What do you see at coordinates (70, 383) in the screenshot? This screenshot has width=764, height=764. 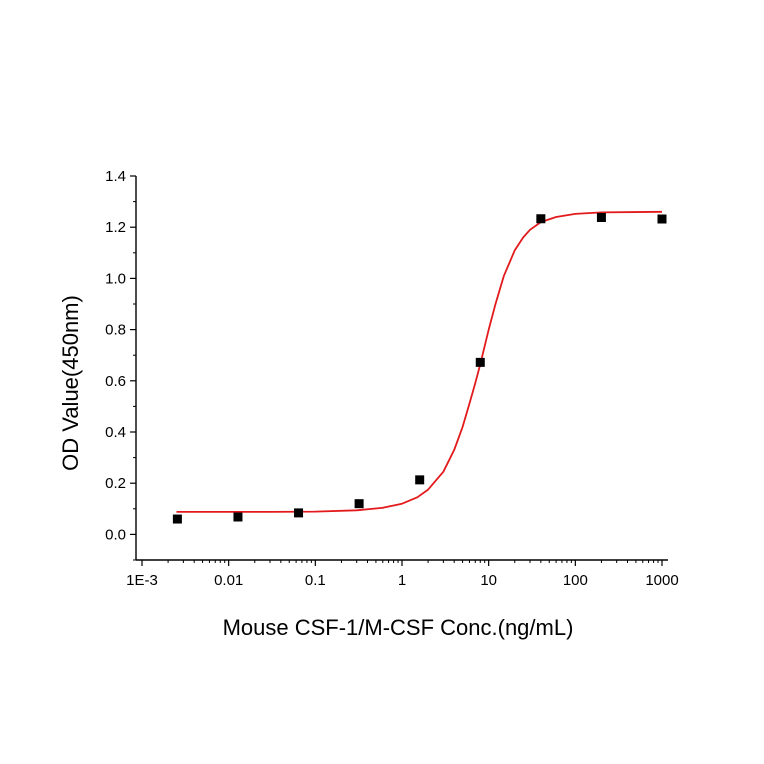 I see `y-axis-title: OD Value(450nm)` at bounding box center [70, 383].